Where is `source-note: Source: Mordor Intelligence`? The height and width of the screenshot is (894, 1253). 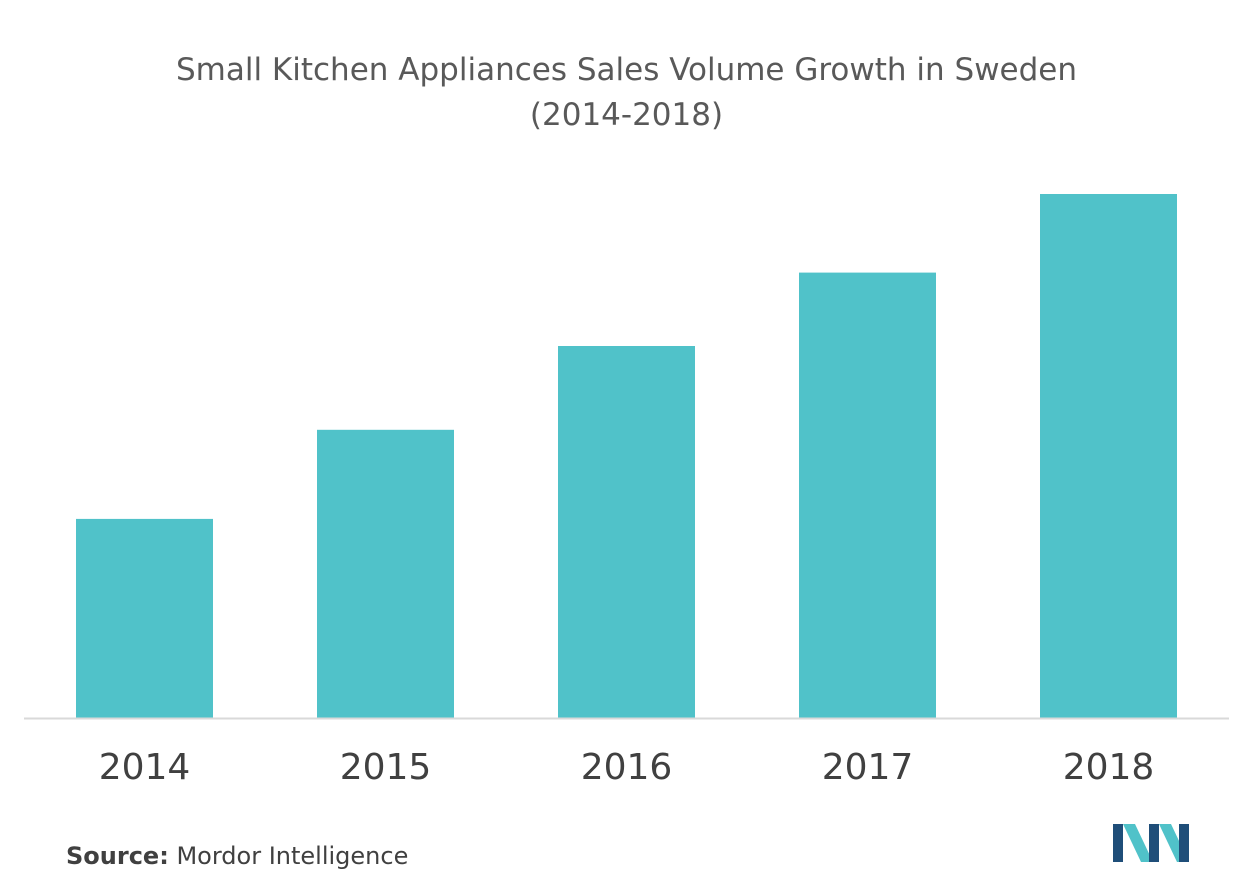 source-note: Source: Mordor Intelligence is located at coordinates (237, 856).